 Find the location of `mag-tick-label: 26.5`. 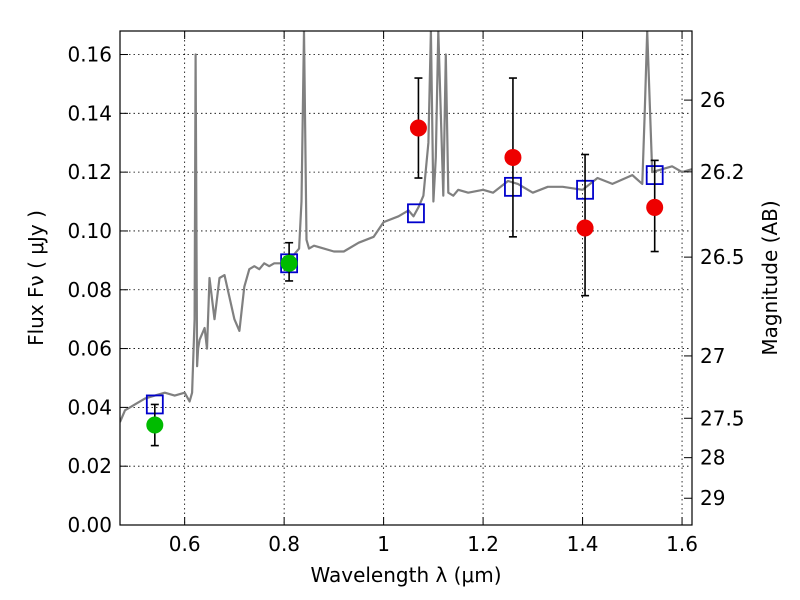

mag-tick-label: 26.5 is located at coordinates (722, 257).